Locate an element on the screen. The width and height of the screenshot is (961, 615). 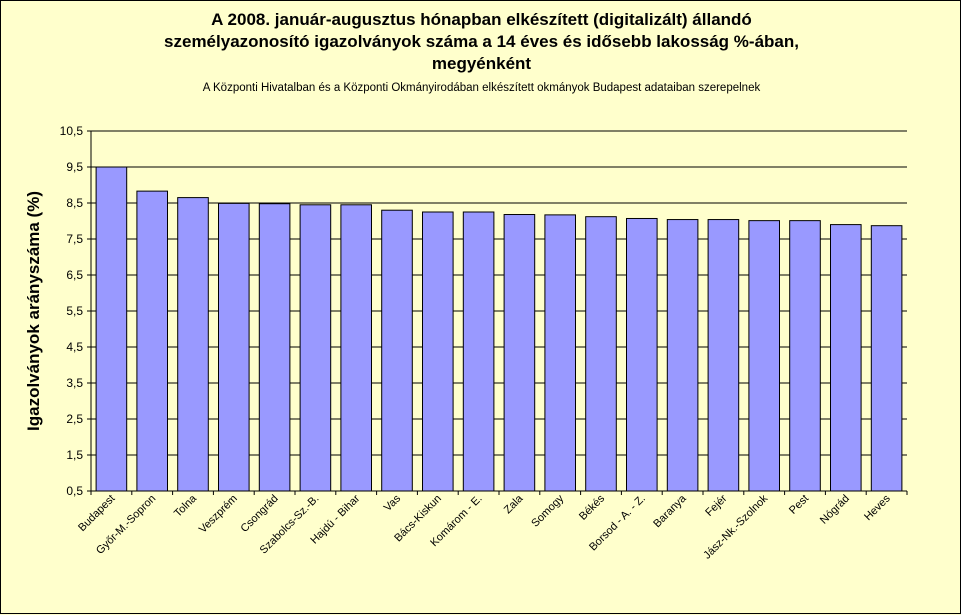
y-tick-label: 3,5 is located at coordinates (74, 383).